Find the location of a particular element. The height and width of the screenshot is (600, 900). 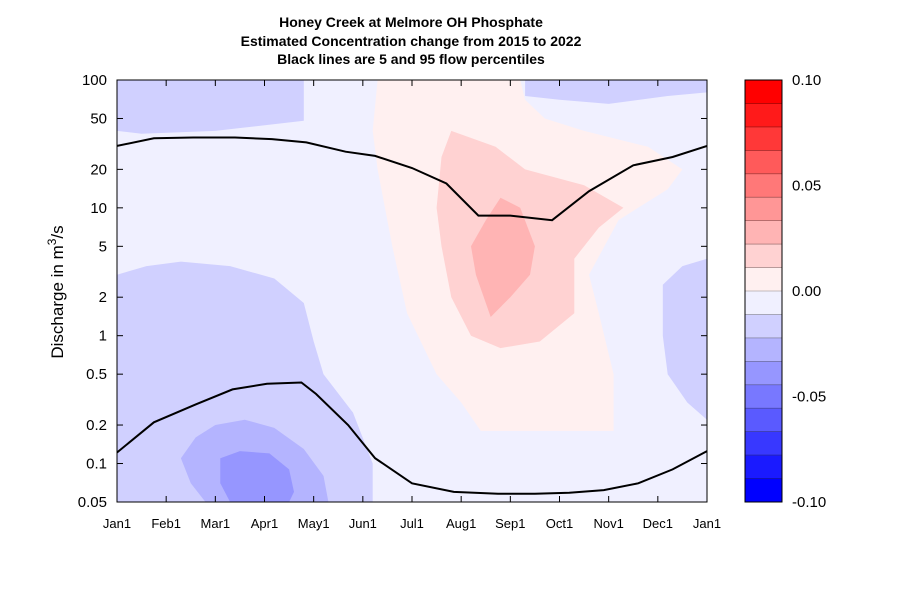

y-tick-label: 0.05 is located at coordinates (92, 502).